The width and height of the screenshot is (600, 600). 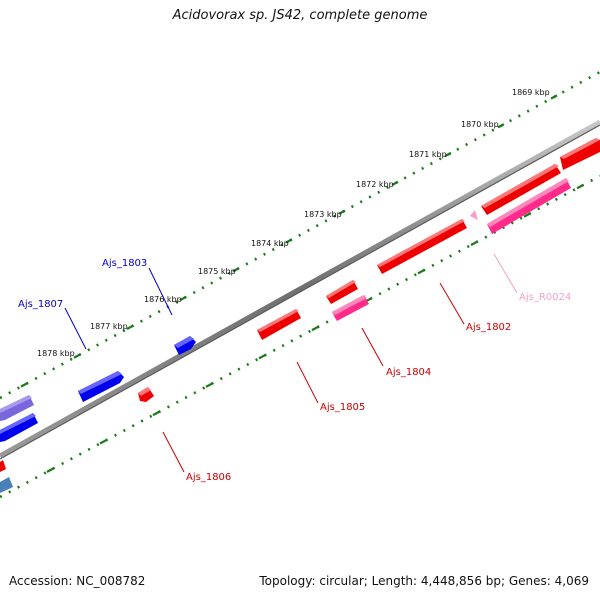 I want to click on gene-ajs-r0024-arrow, so click(x=474, y=215).